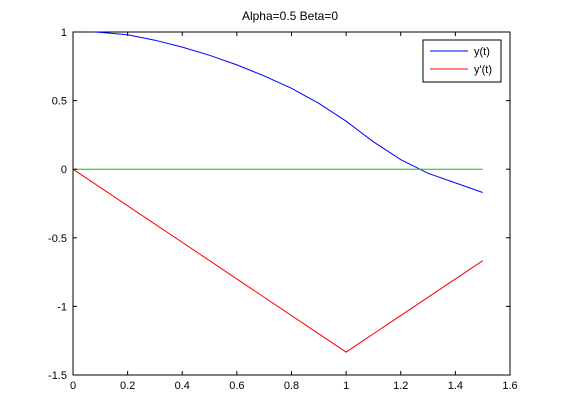 The width and height of the screenshot is (561, 420). I want to click on legend-label: y'(t), so click(483, 70).